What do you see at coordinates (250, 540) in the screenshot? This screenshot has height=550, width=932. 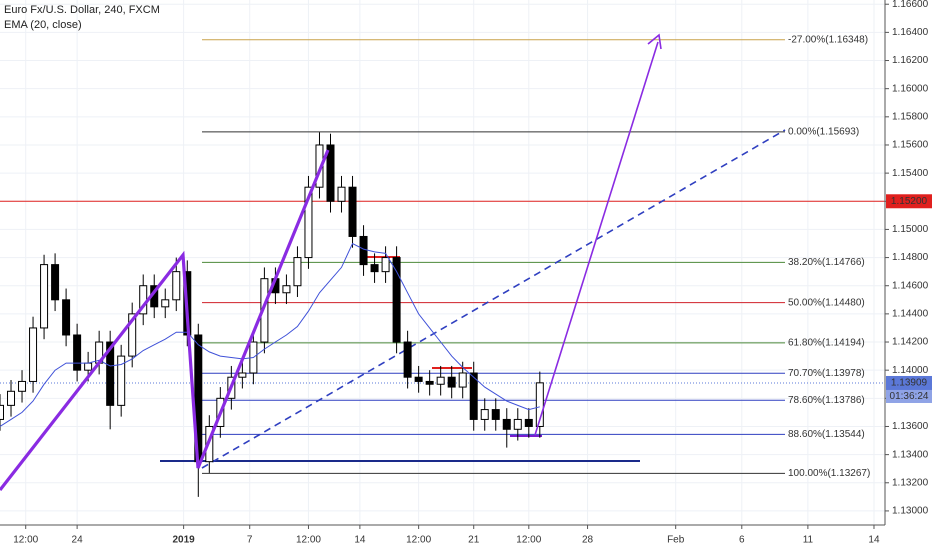 I see `x-tick-label: 7` at bounding box center [250, 540].